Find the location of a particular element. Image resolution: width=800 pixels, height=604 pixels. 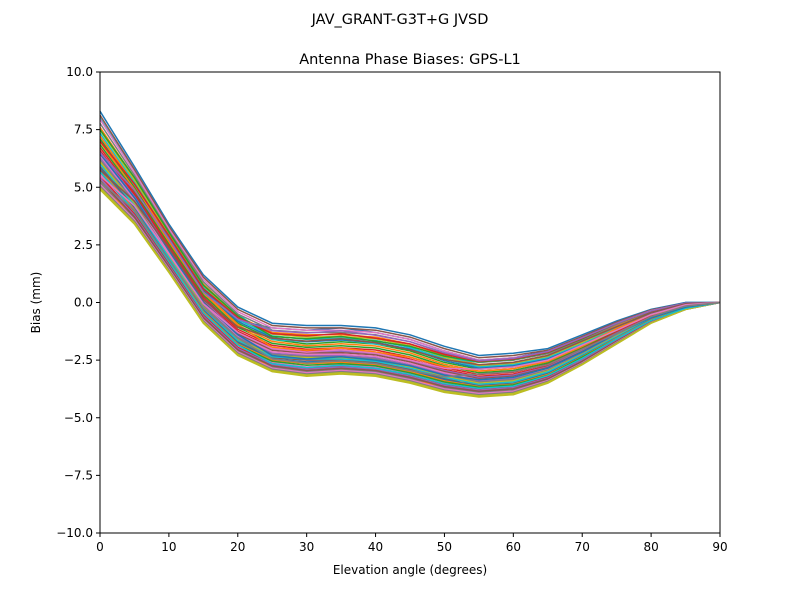

y-tick-label: −7.5 is located at coordinates (78, 475).